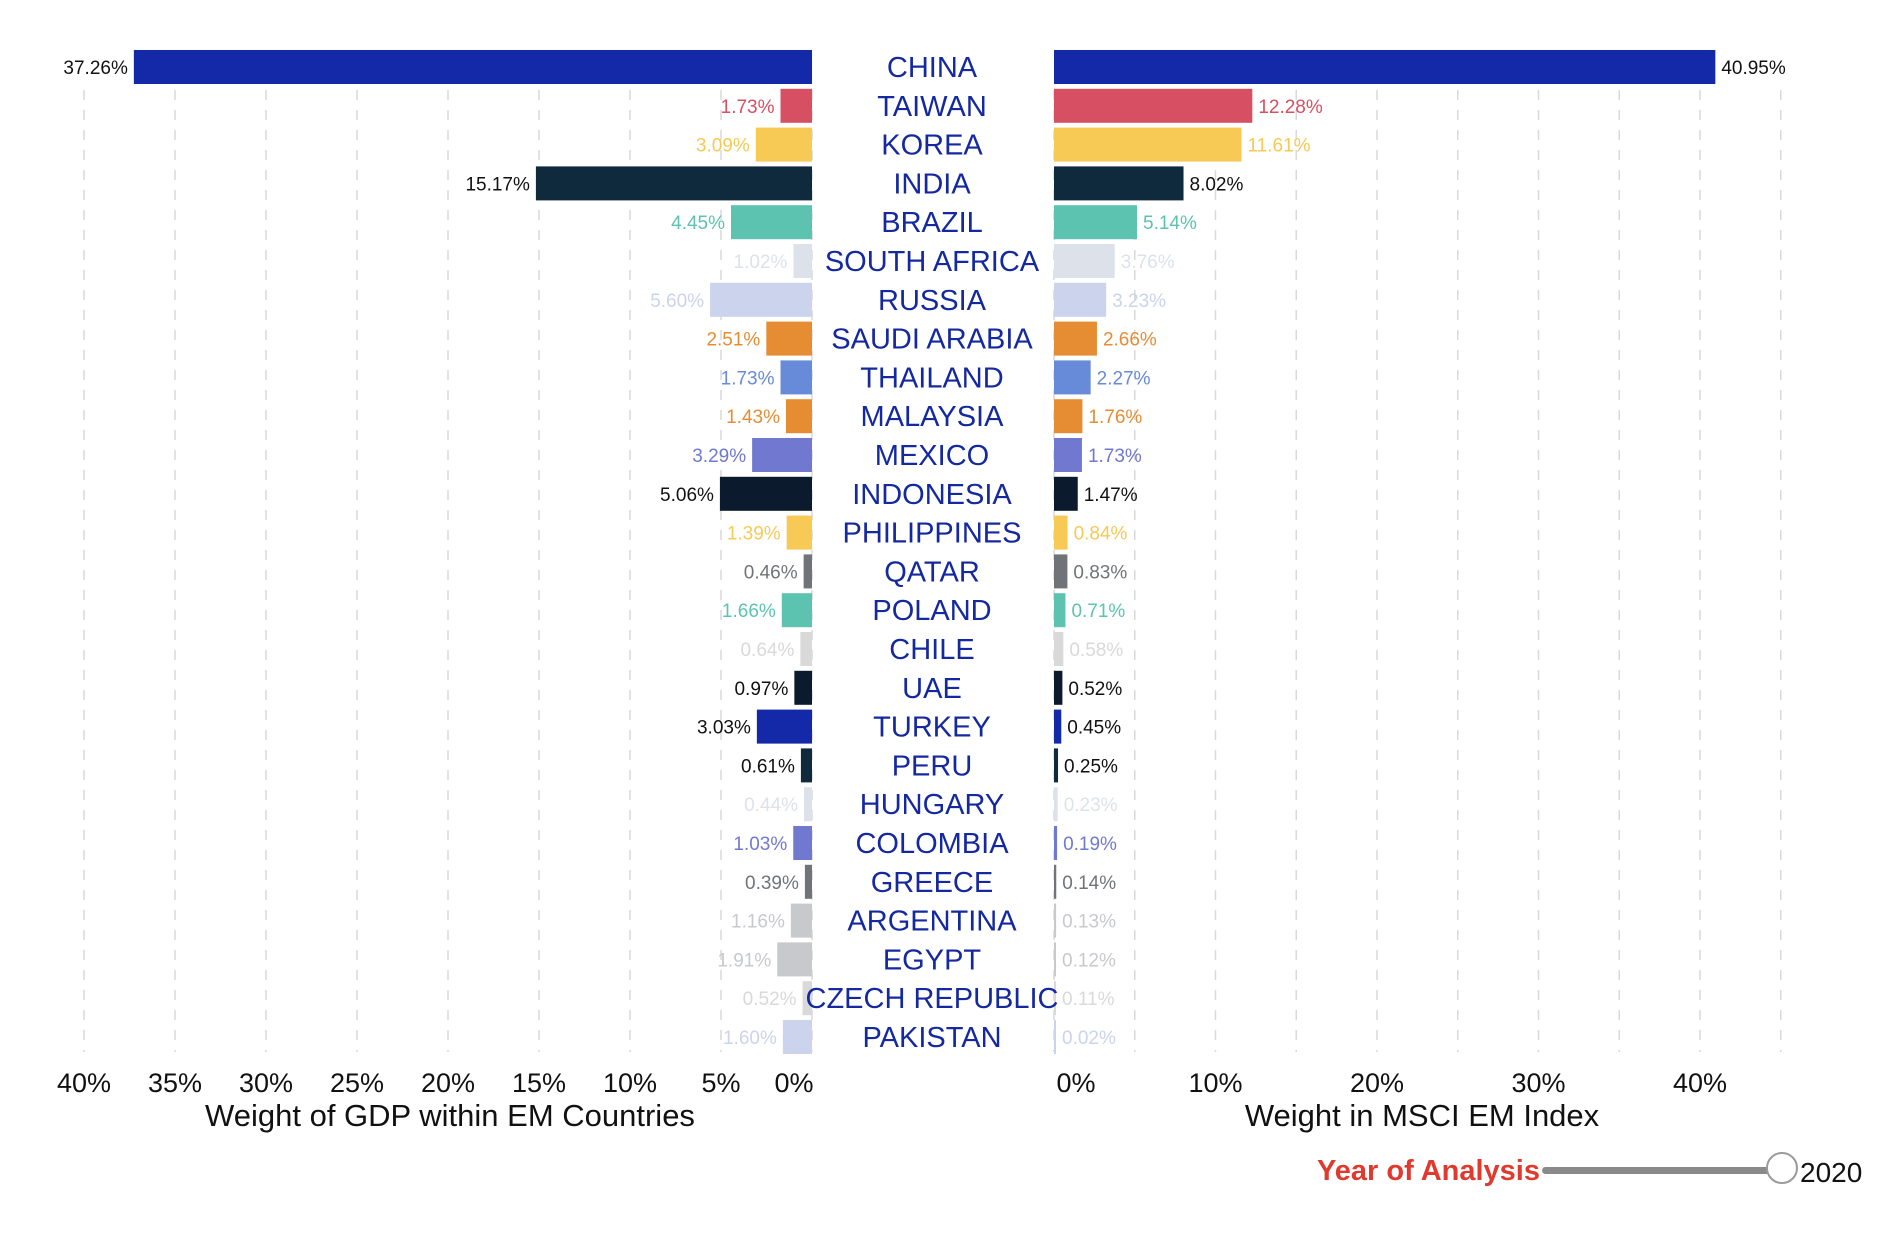  What do you see at coordinates (1066, 493) in the screenshot?
I see `bar-msci-indonesia` at bounding box center [1066, 493].